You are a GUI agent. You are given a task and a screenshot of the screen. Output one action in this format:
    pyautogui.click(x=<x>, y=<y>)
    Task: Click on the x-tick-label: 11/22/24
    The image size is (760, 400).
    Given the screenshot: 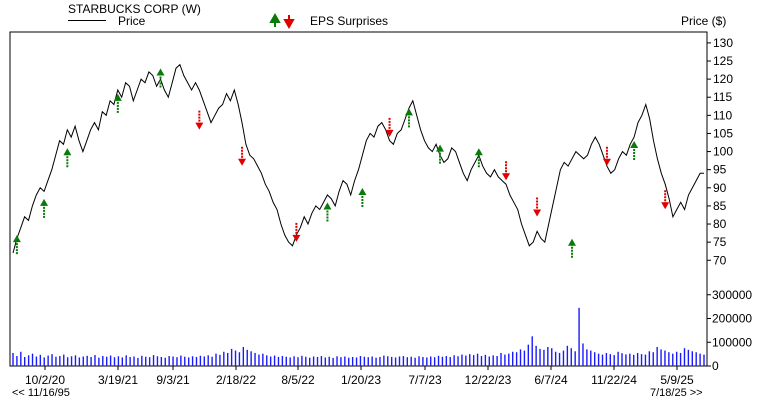 What is the action you would take?
    pyautogui.click(x=614, y=380)
    